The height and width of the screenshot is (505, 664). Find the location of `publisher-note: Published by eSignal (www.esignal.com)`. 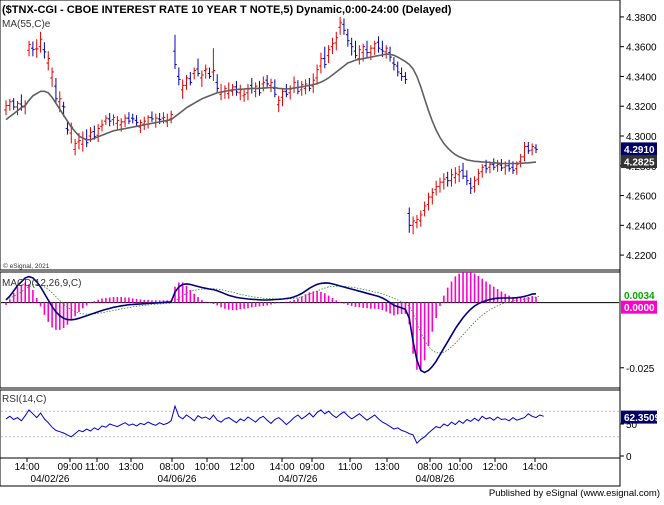

publisher-note: Published by eSignal (www.esignal.com) is located at coordinates (574, 493).